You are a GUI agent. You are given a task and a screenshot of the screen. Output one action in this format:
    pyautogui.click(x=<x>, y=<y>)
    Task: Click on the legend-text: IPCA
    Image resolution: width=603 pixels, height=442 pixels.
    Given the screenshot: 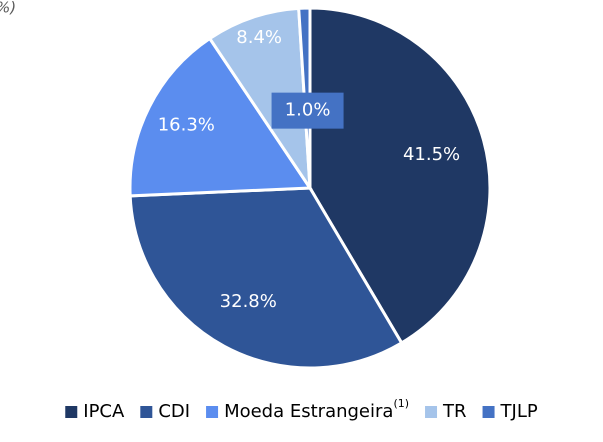 What is the action you would take?
    pyautogui.click(x=104, y=411)
    